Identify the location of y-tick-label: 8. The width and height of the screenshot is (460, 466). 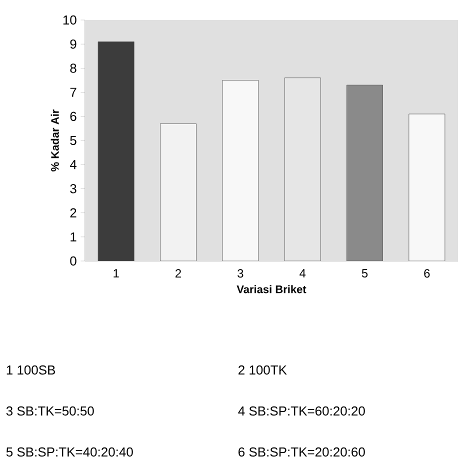
(73, 68).